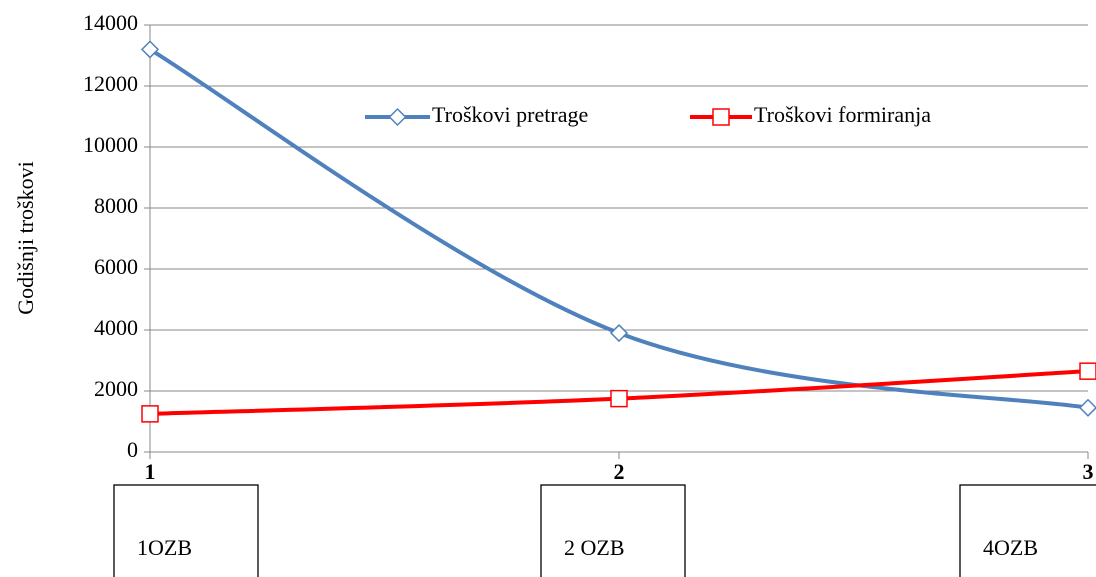 Image resolution: width=1096 pixels, height=577 pixels. What do you see at coordinates (25, 237) in the screenshot?
I see `y-axis-label: Godišnji troškovi` at bounding box center [25, 237].